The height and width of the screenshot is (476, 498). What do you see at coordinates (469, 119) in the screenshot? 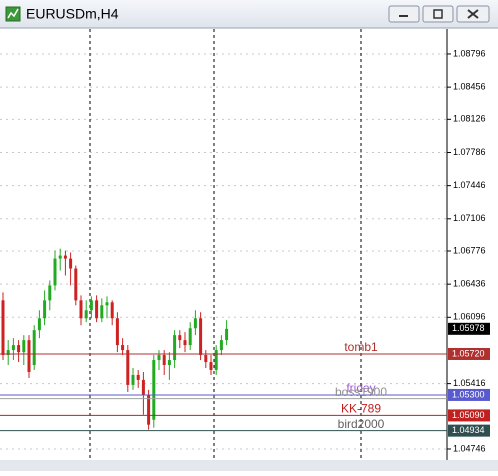
I see `y-tick-label: 1.08126` at bounding box center [469, 119].